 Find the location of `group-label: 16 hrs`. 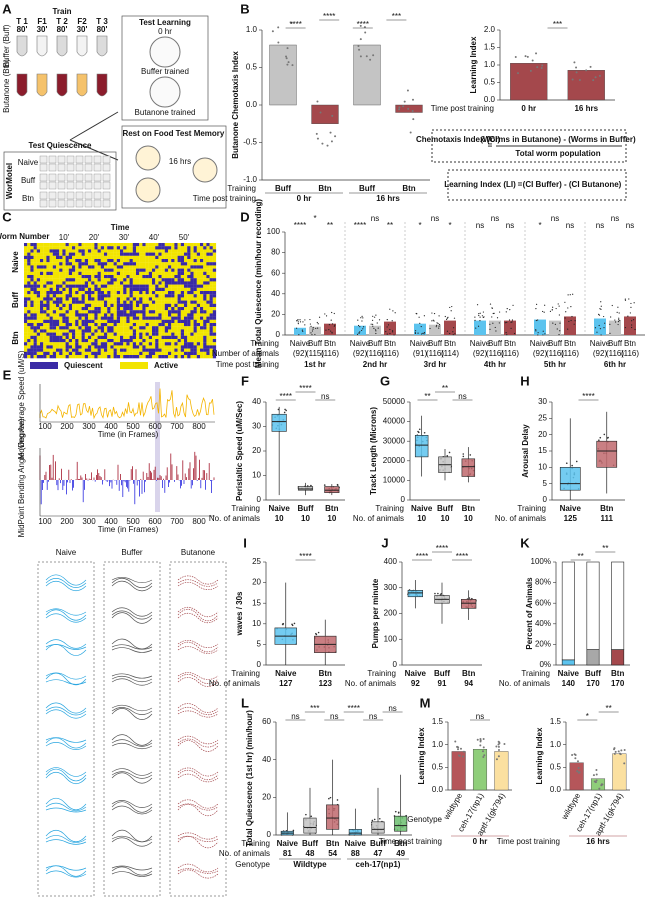

group-label: 16 hrs is located at coordinates (388, 198).